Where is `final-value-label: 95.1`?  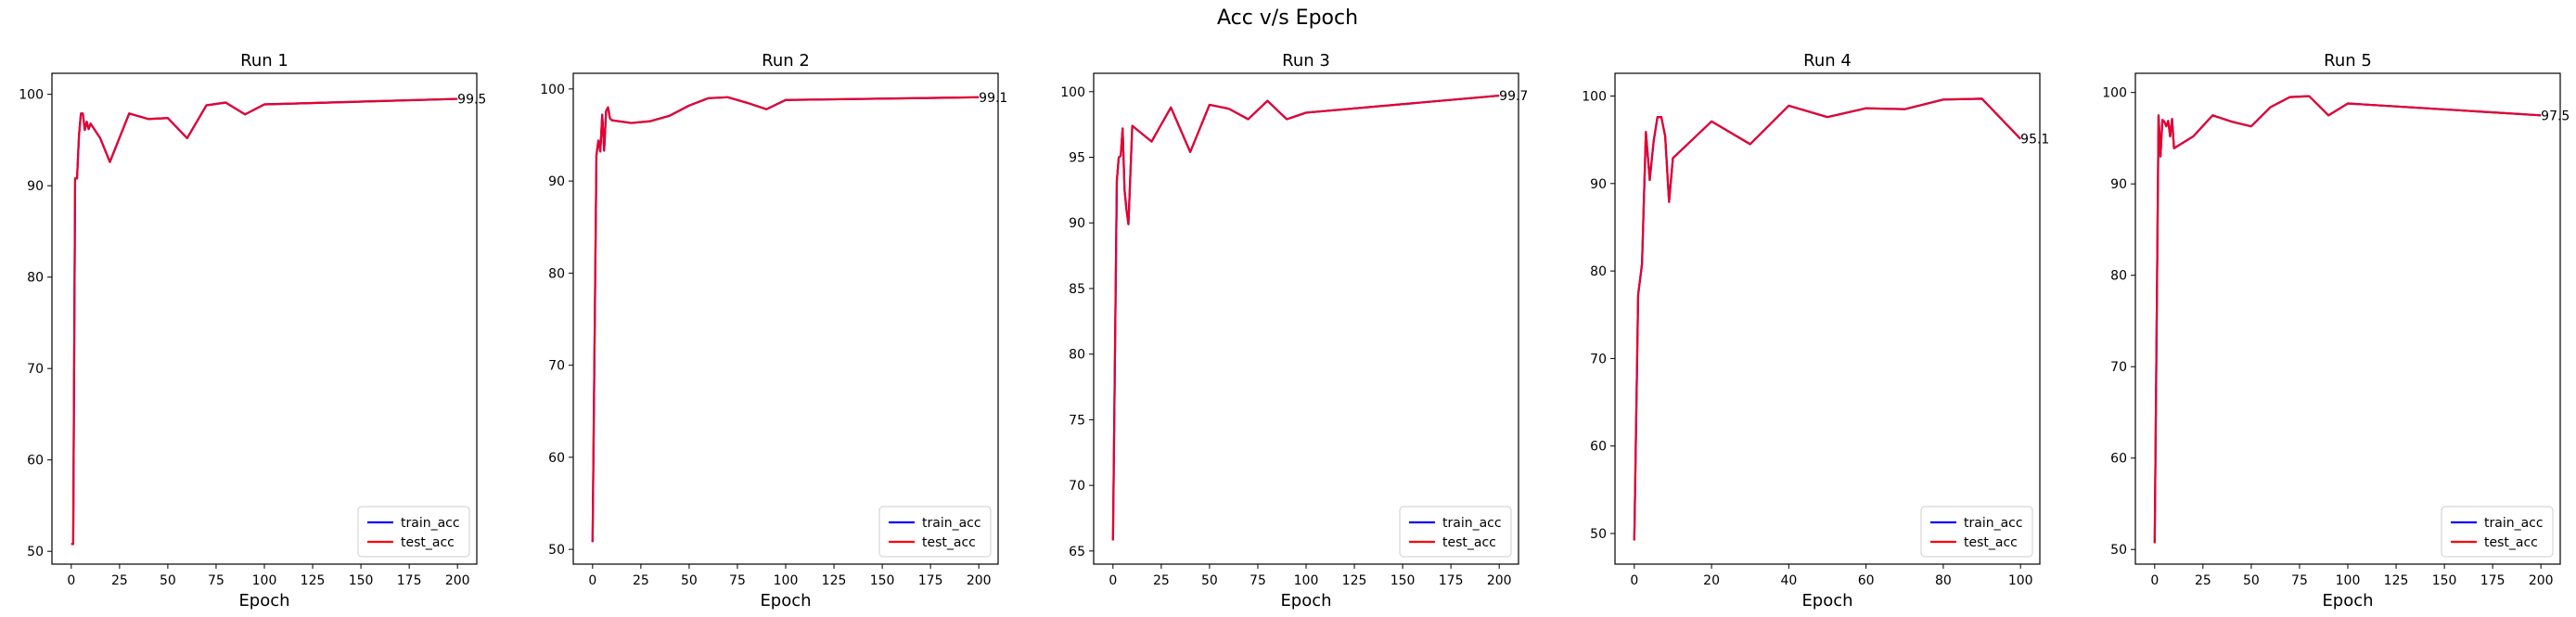
final-value-label: 95.1 is located at coordinates (2034, 140).